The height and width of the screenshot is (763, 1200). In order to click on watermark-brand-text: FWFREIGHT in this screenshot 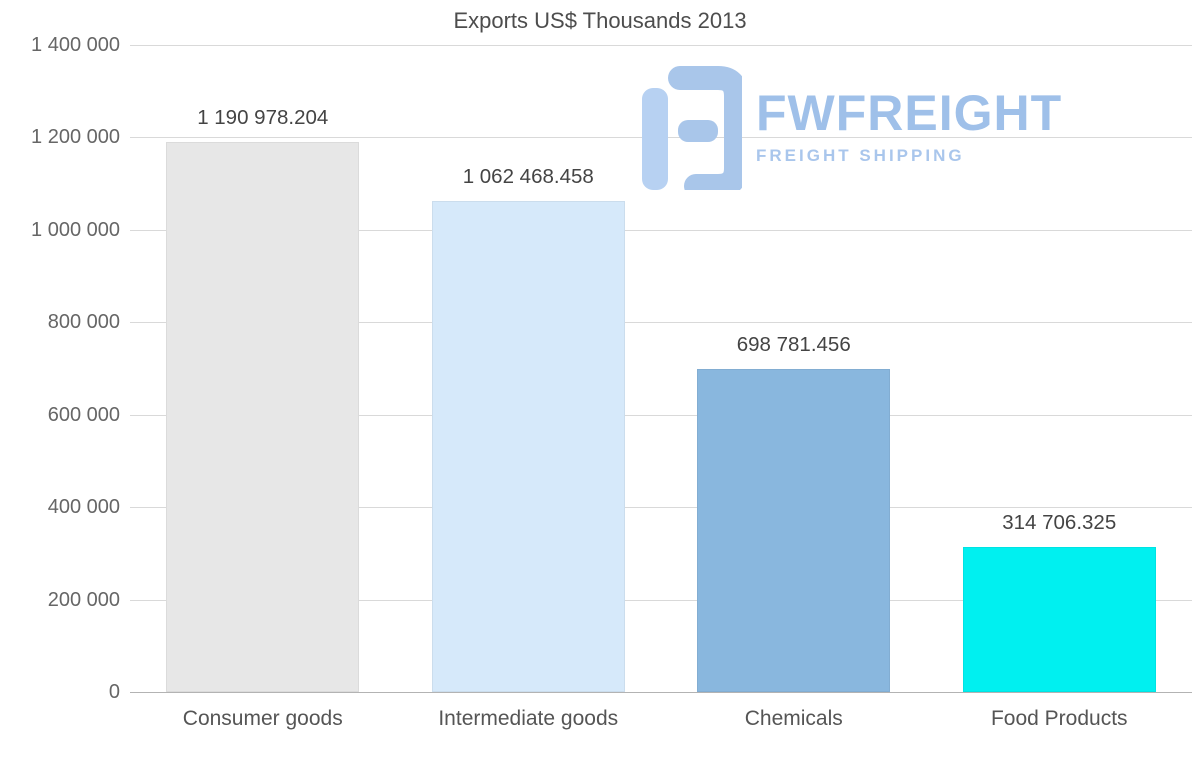, I will do `click(909, 113)`.